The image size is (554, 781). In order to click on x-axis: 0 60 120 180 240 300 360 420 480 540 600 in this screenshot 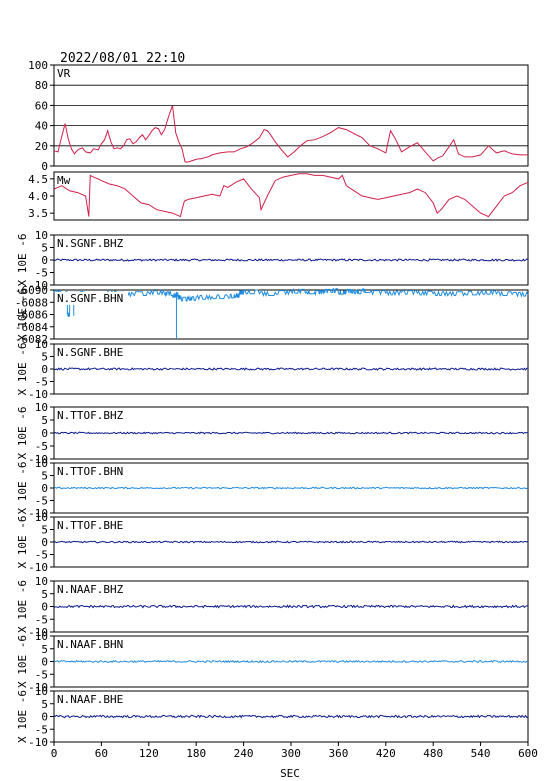, I will do `click(294, 751)`.